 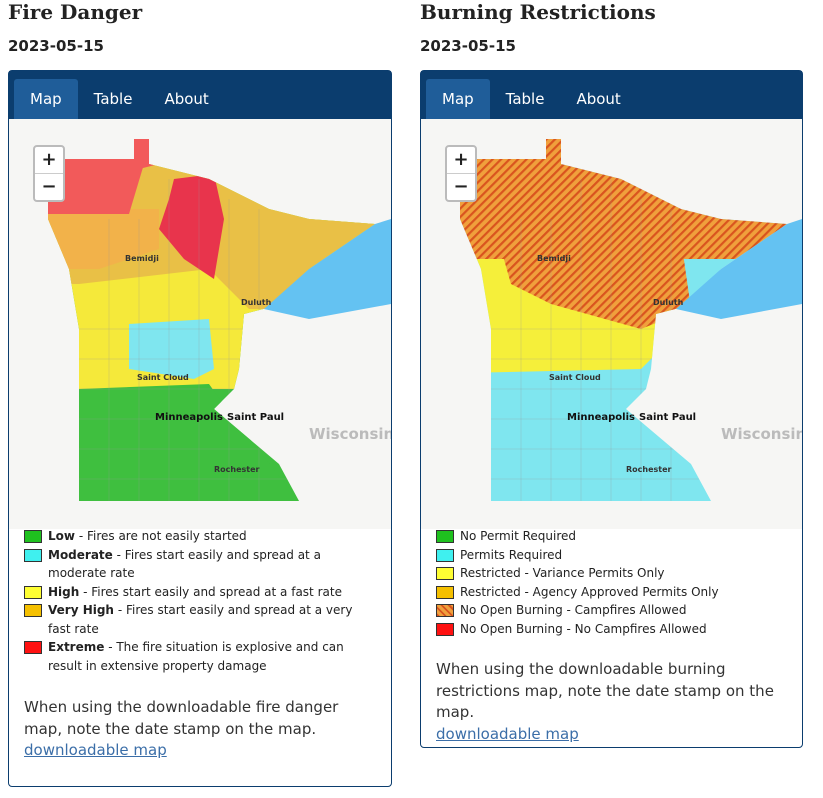 What do you see at coordinates (64, 591) in the screenshot?
I see `legend-label: High` at bounding box center [64, 591].